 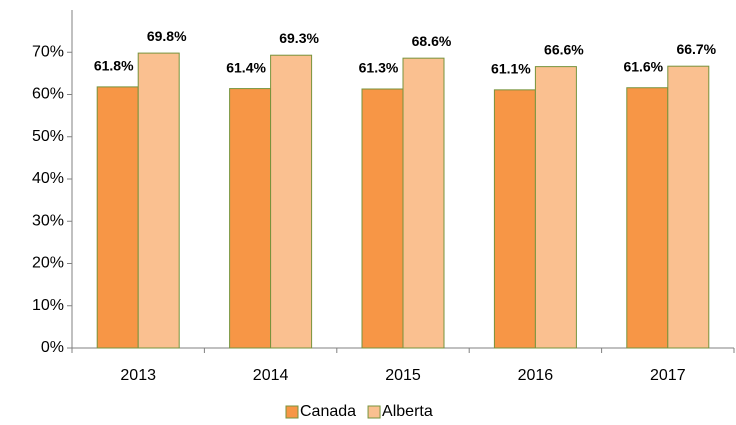 What do you see at coordinates (114, 66) in the screenshot?
I see `value-label: 61.8%` at bounding box center [114, 66].